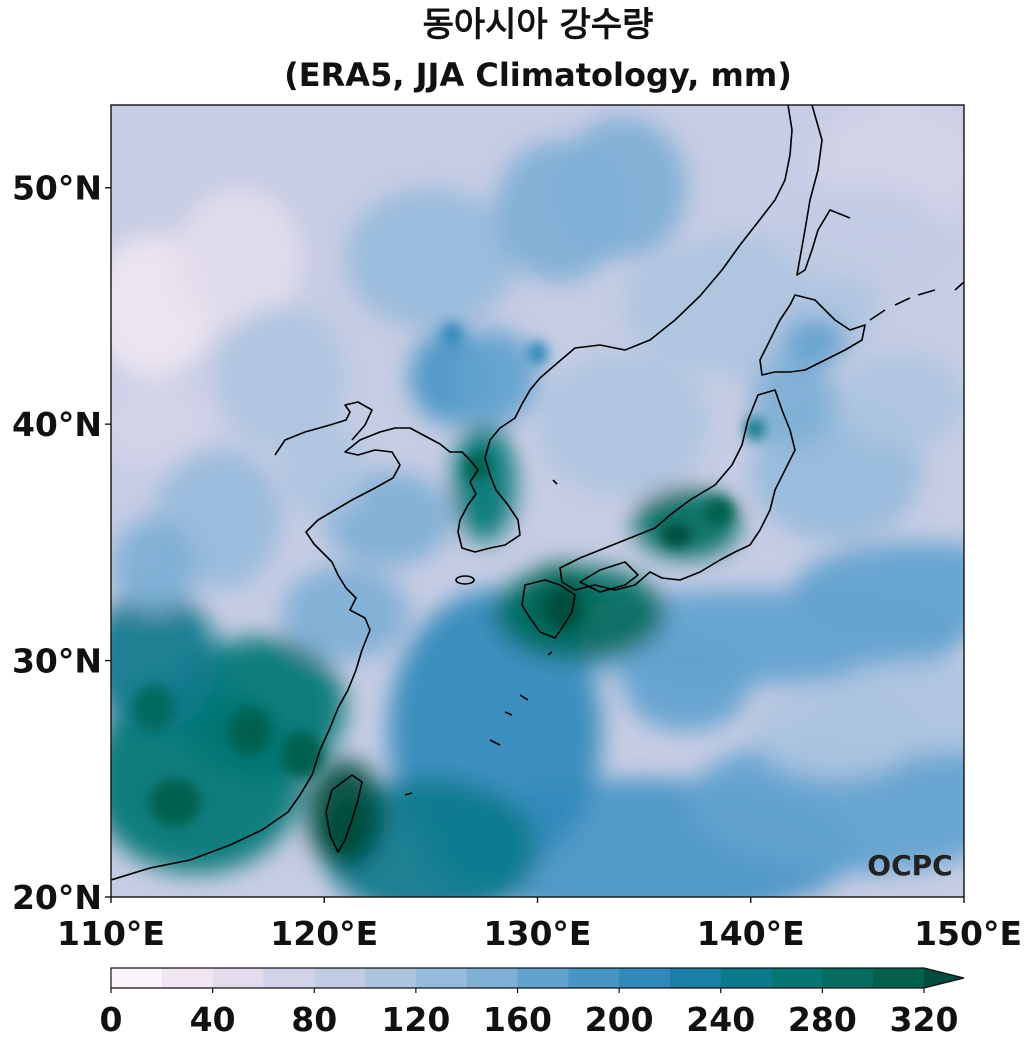  What do you see at coordinates (609, 577) in the screenshot?
I see `coastline-shikoku` at bounding box center [609, 577].